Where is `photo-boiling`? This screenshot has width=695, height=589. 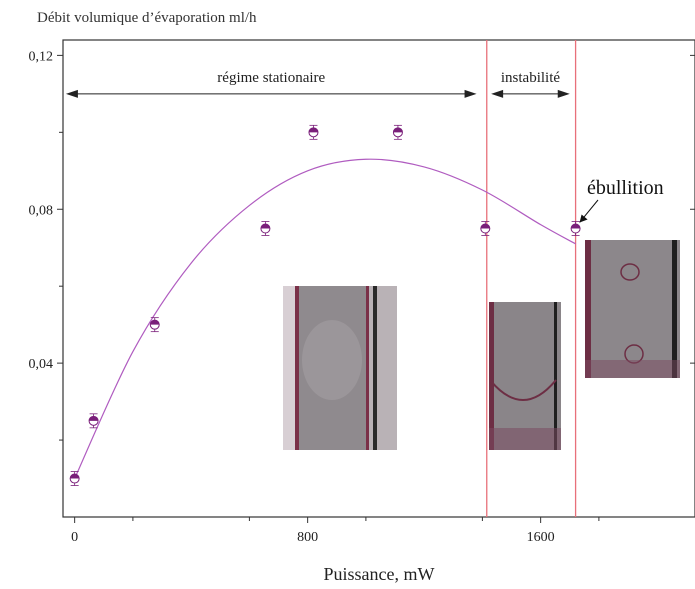
photo-boiling is located at coordinates (632, 309).